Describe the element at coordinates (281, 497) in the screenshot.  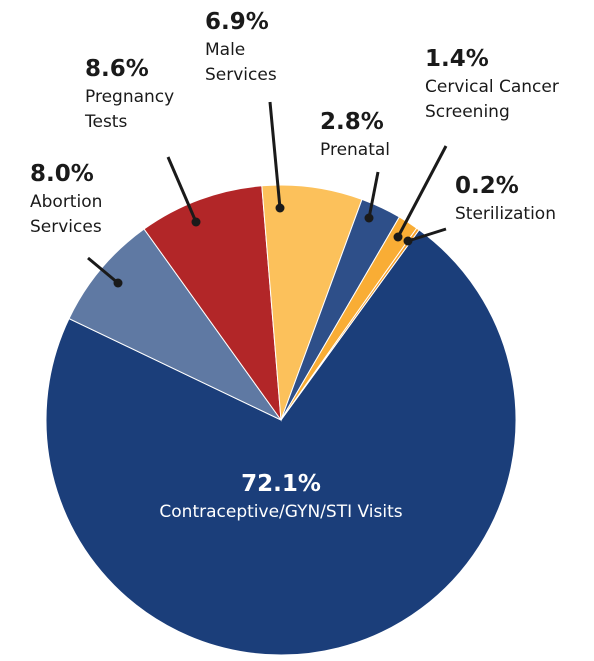
I see `slice-label: 72.1% Contraceptive/GYN/STI Visits` at that location.